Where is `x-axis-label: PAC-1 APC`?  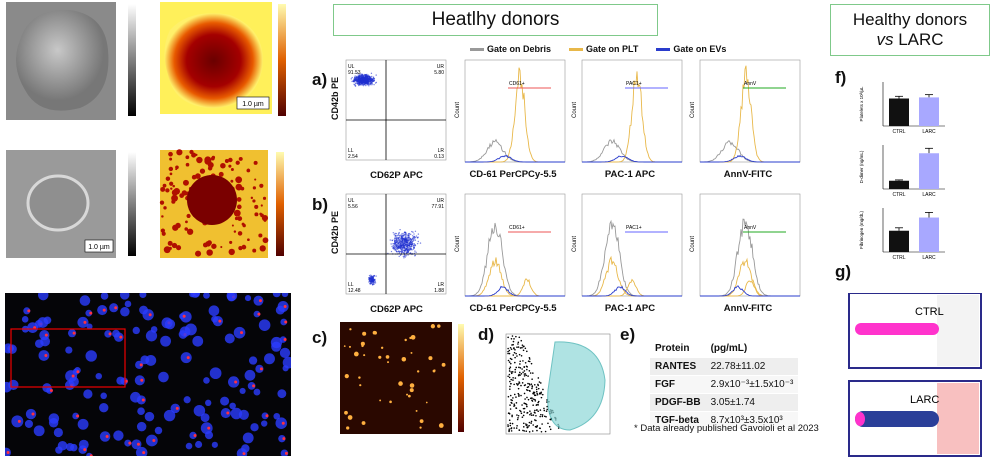 x-axis-label: PAC-1 APC is located at coordinates (630, 174).